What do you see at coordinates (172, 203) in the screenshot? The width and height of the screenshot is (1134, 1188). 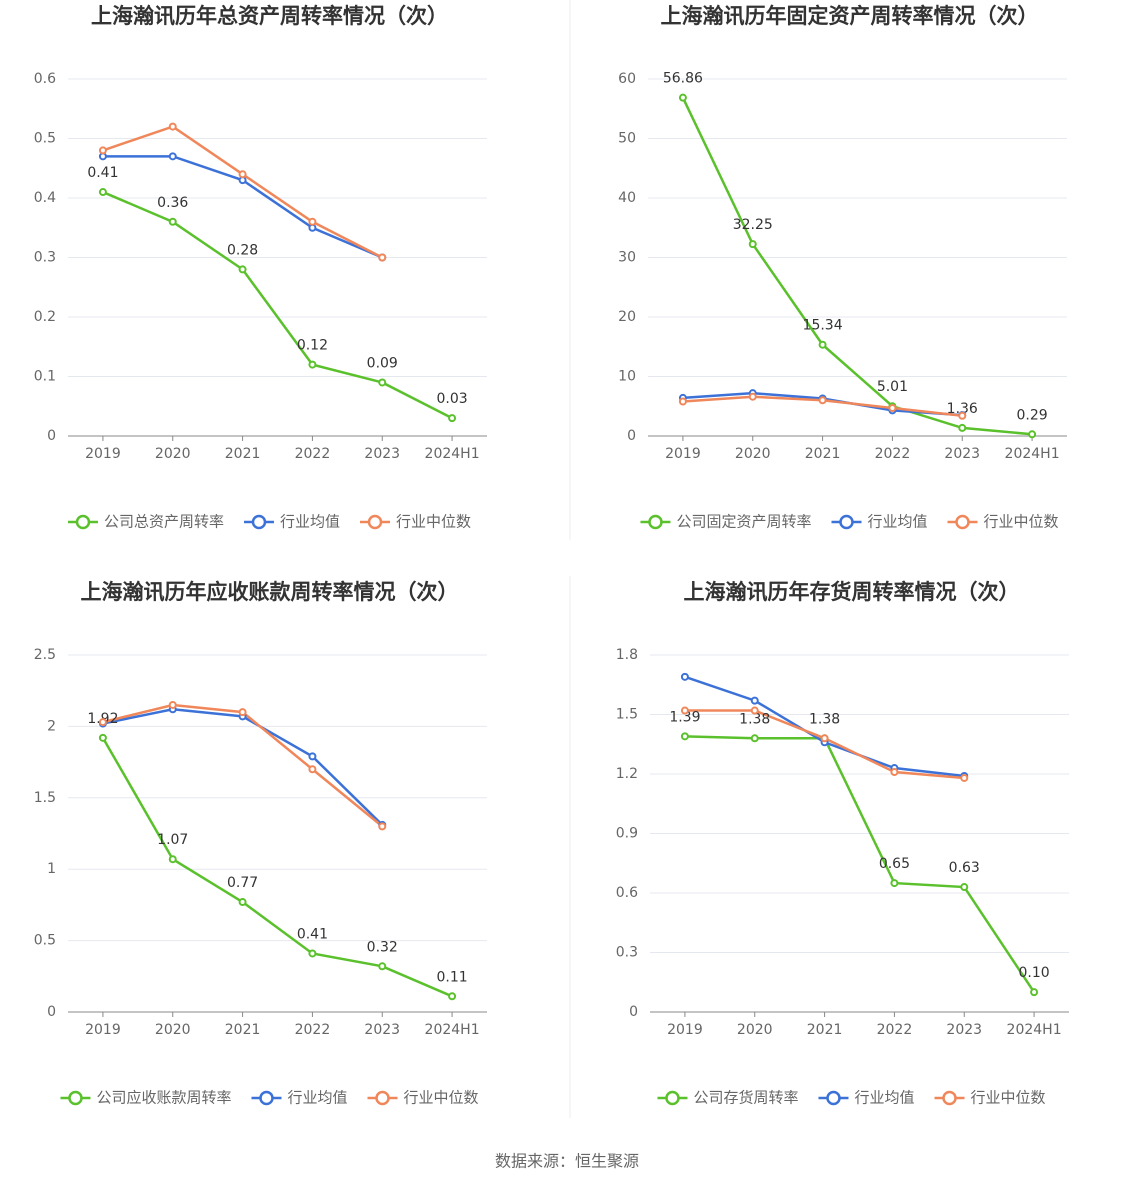 I see `data-label: 0.36` at bounding box center [172, 203].